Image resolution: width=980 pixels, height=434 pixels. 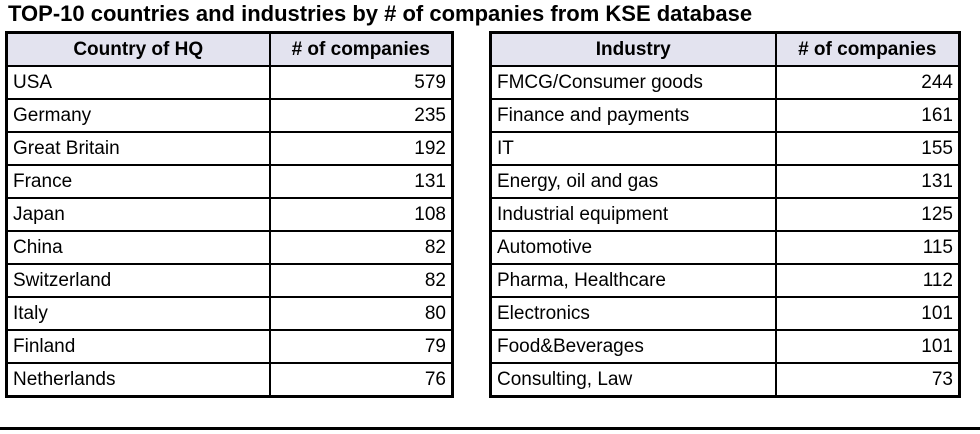 I want to click on country-name-cell: Italy, so click(x=138, y=313).